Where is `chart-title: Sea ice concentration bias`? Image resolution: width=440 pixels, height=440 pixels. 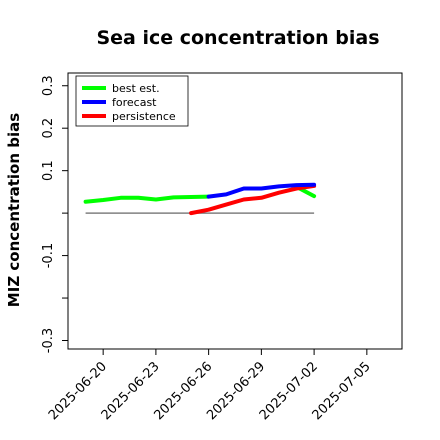 chart-title: Sea ice concentration bias is located at coordinates (237, 38).